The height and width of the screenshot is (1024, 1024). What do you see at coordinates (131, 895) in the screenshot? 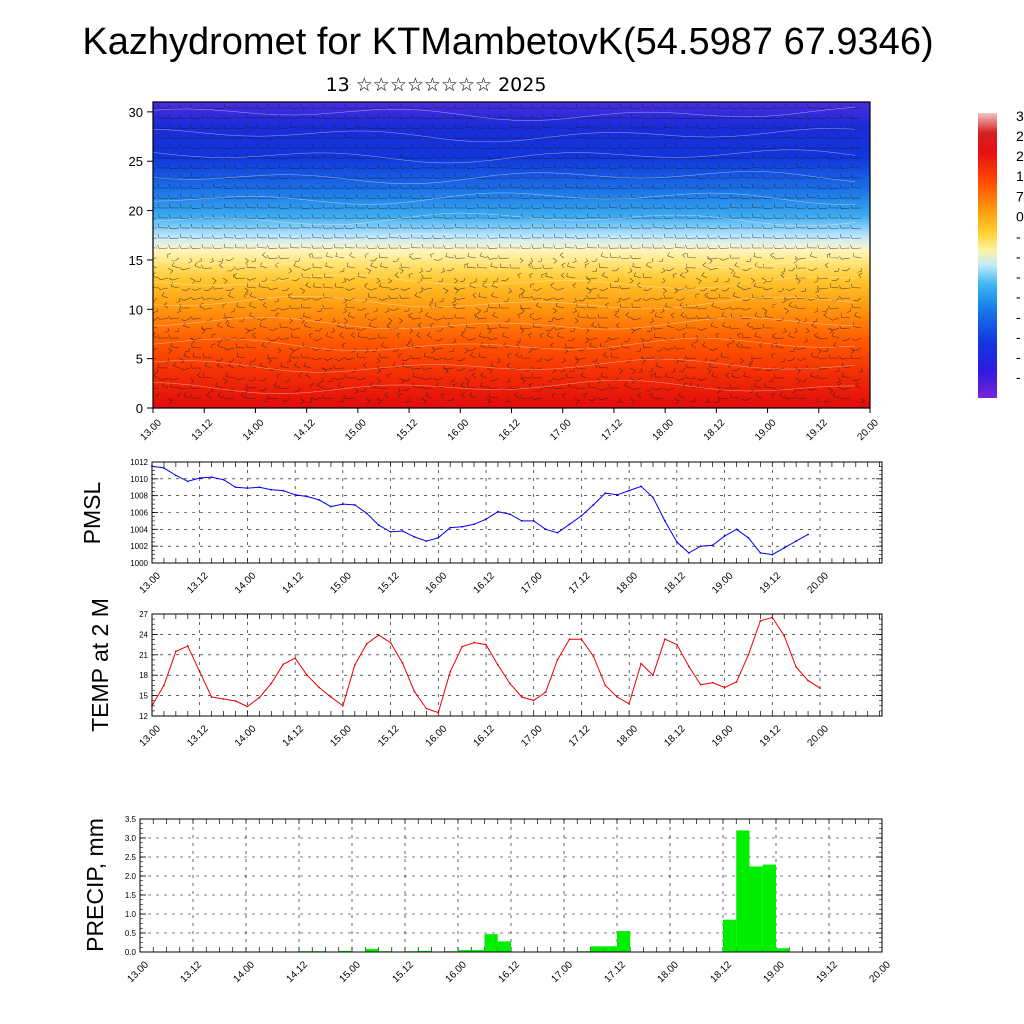
I see `ytick-label: 1.5` at bounding box center [131, 895].